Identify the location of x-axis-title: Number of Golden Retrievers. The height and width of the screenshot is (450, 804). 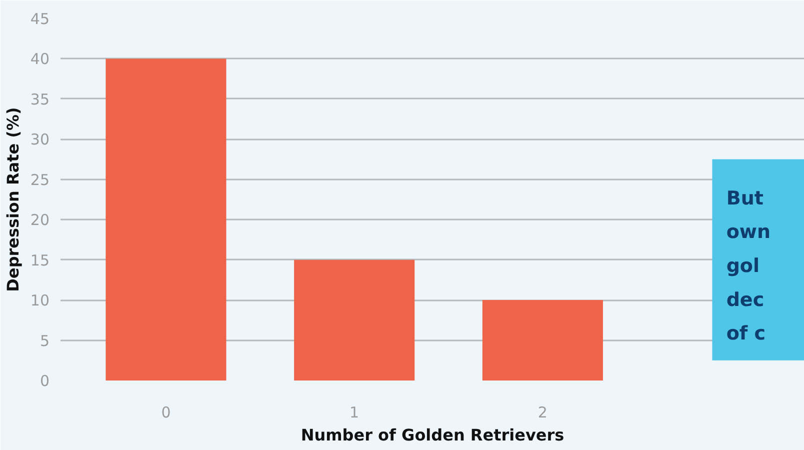
(432, 435).